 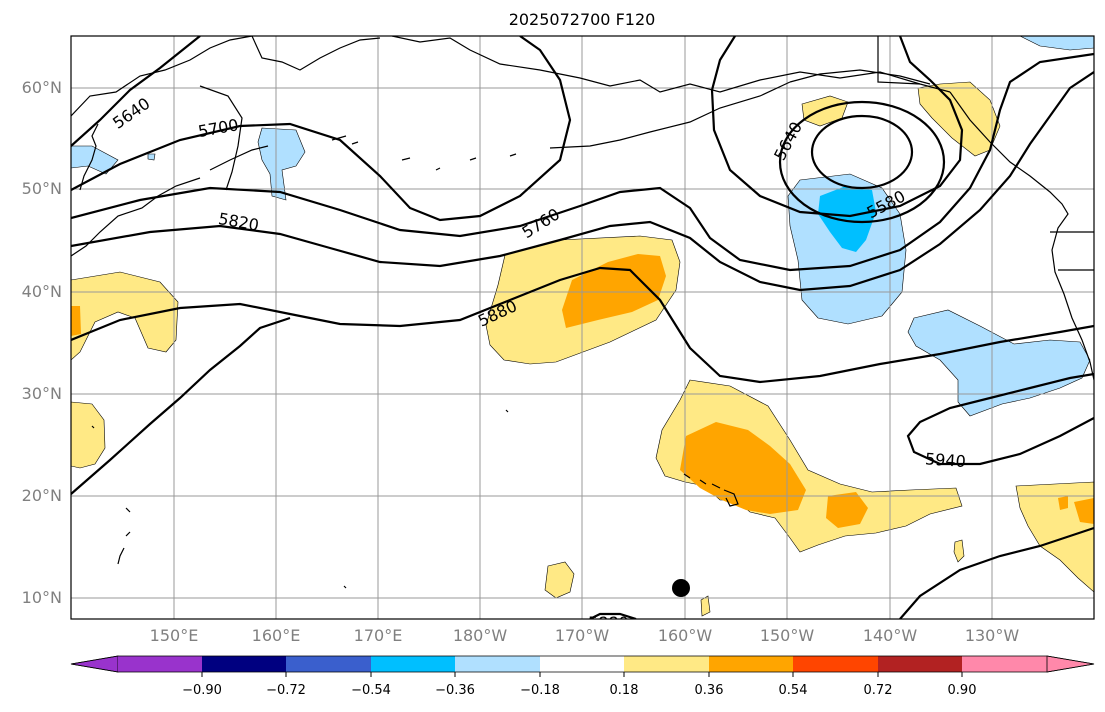 I want to click on lon-label: 150°W, so click(x=787, y=635).